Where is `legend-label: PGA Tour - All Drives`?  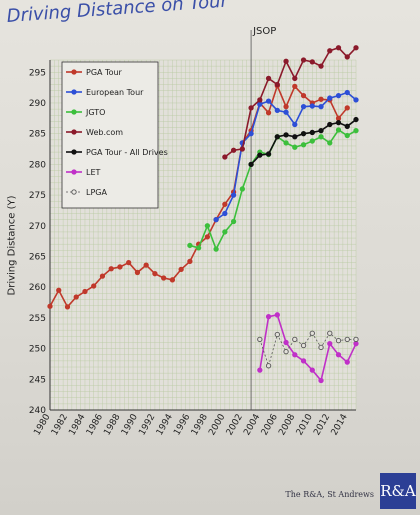 legend-label: PGA Tour - All Drives is located at coordinates (127, 152).